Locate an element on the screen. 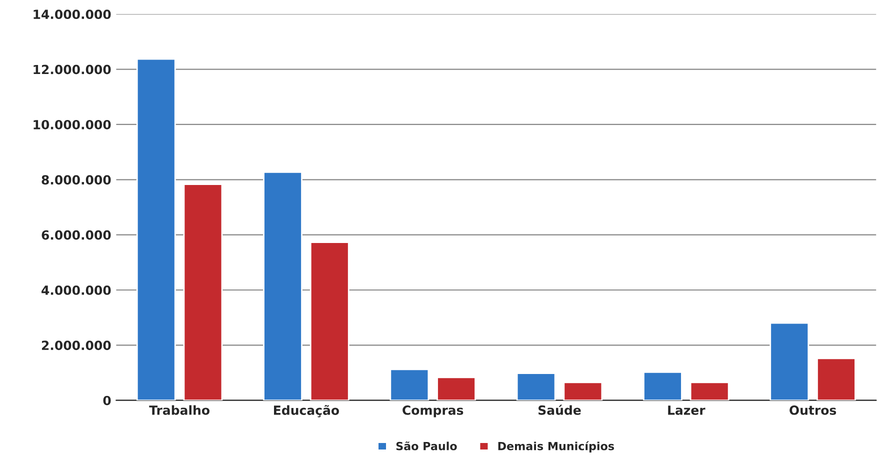  x-tick-label: Outros is located at coordinates (813, 410).